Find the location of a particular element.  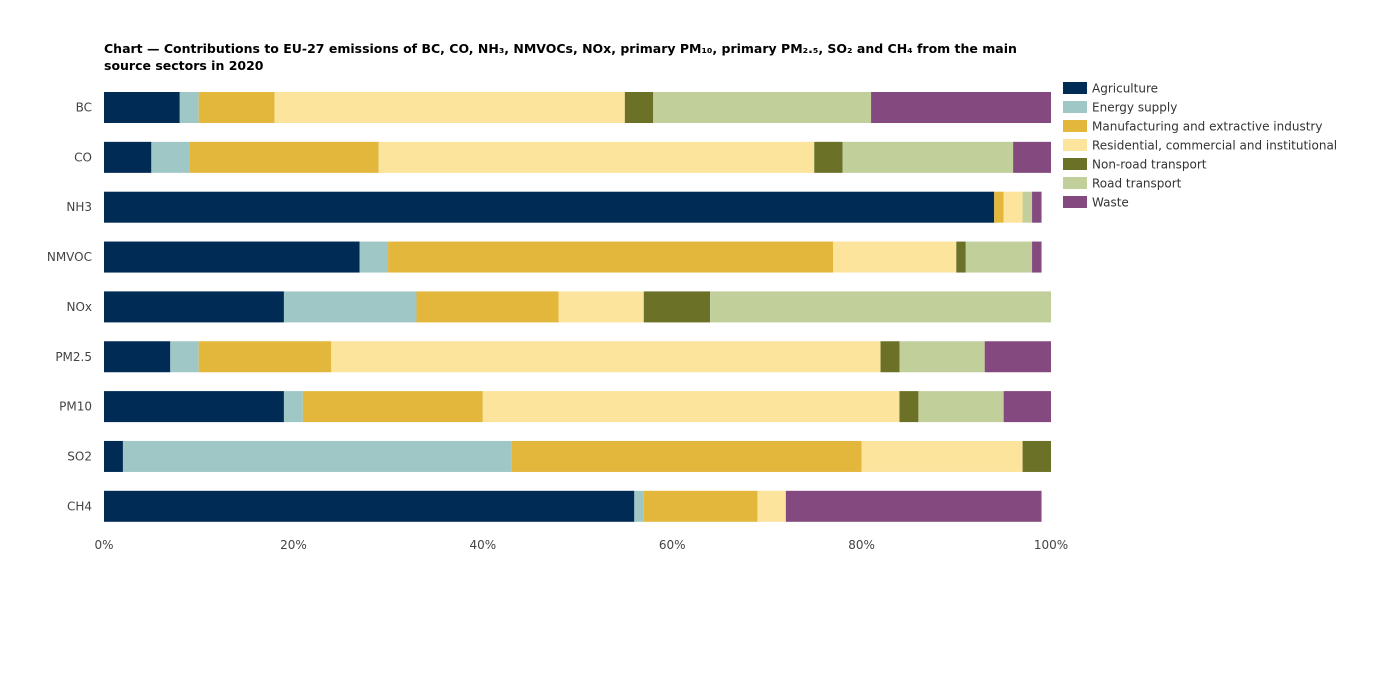

bar-segment-bc-waste is located at coordinates (961, 107).